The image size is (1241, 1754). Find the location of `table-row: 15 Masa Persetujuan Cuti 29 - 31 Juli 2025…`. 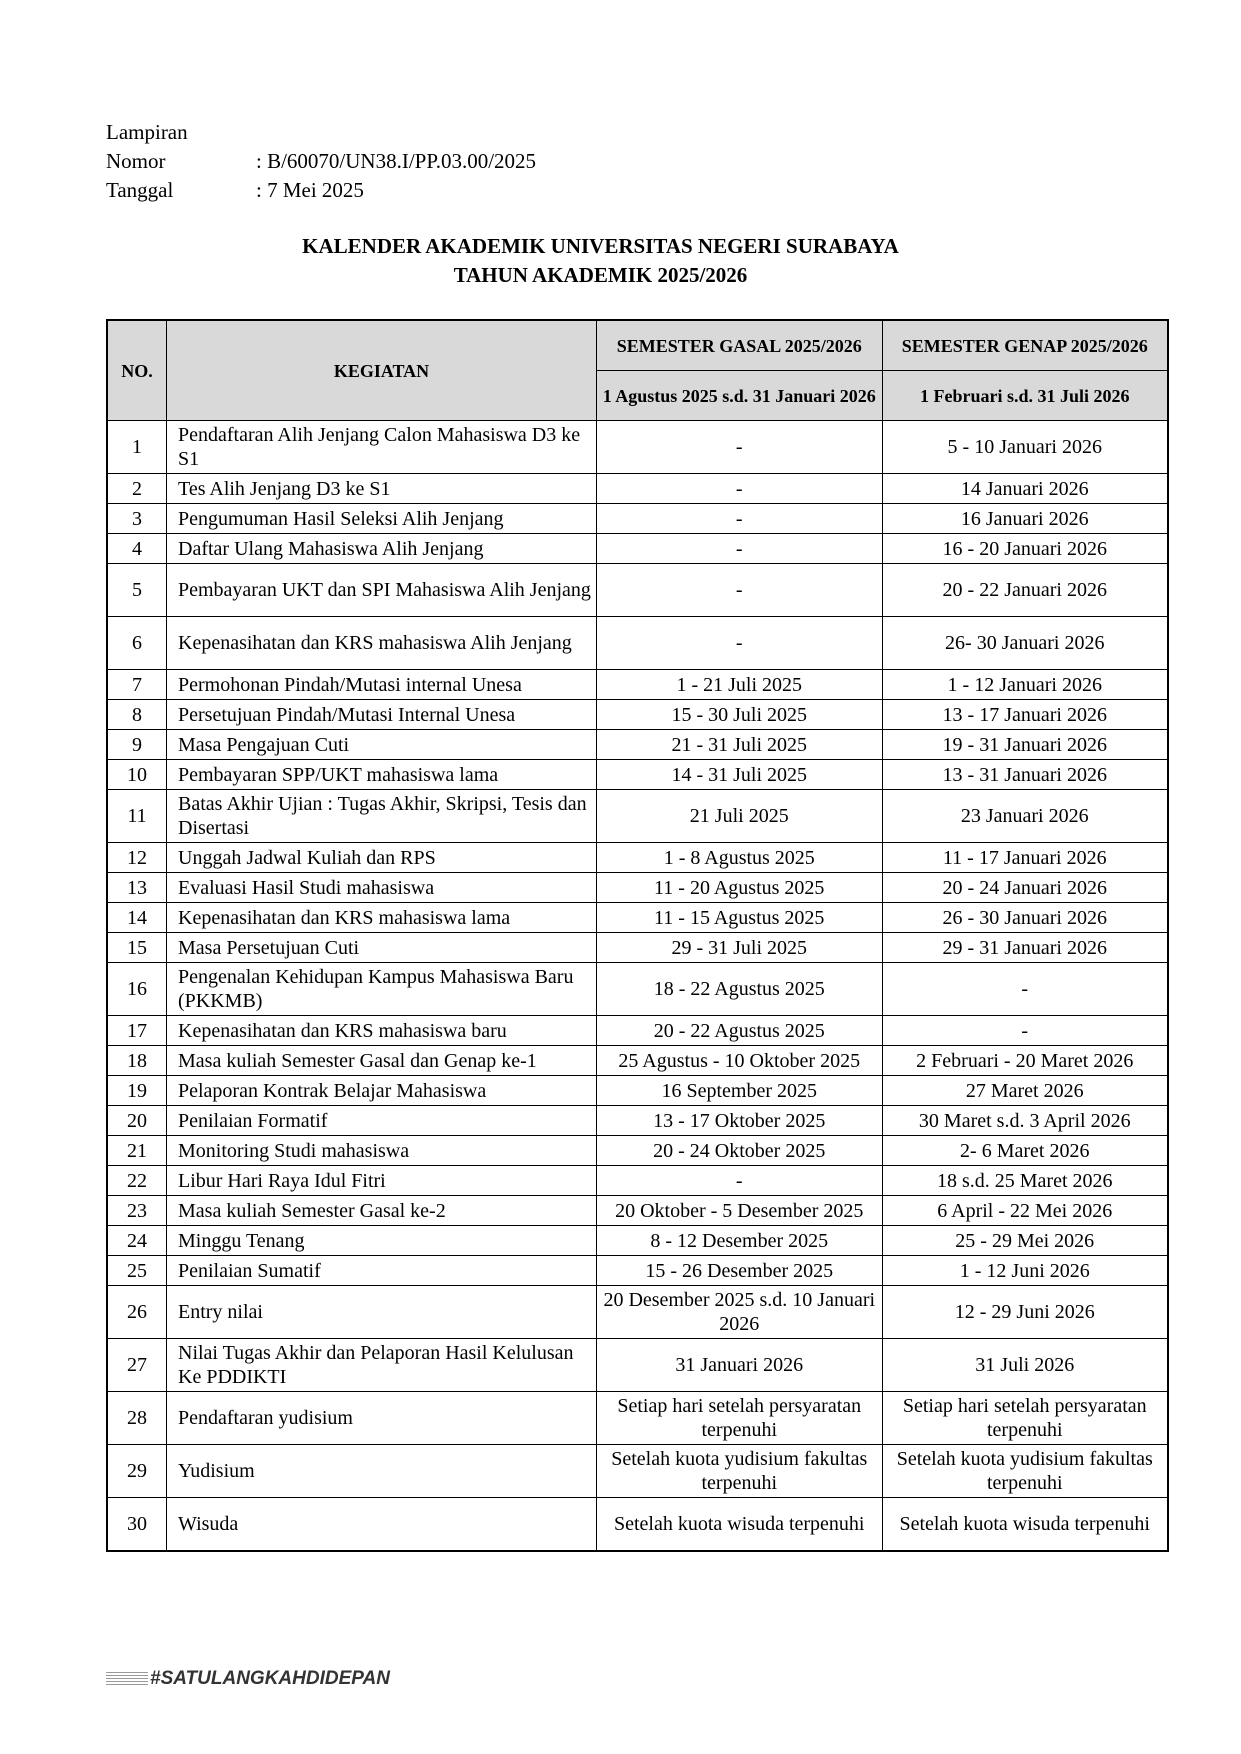

table-row: 15 Masa Persetujuan Cuti 29 - 31 Juli 2025… is located at coordinates (637, 947).